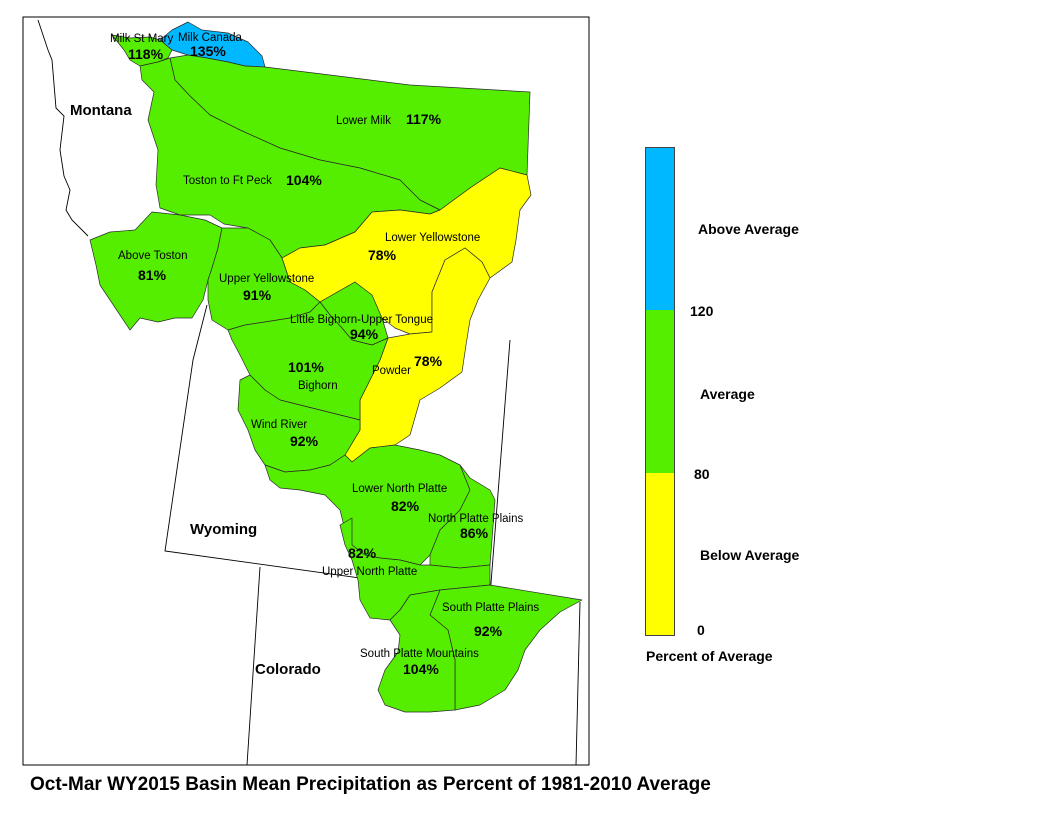 The image size is (1056, 816). What do you see at coordinates (727, 394) in the screenshot?
I see `legend-label-average: Average` at bounding box center [727, 394].